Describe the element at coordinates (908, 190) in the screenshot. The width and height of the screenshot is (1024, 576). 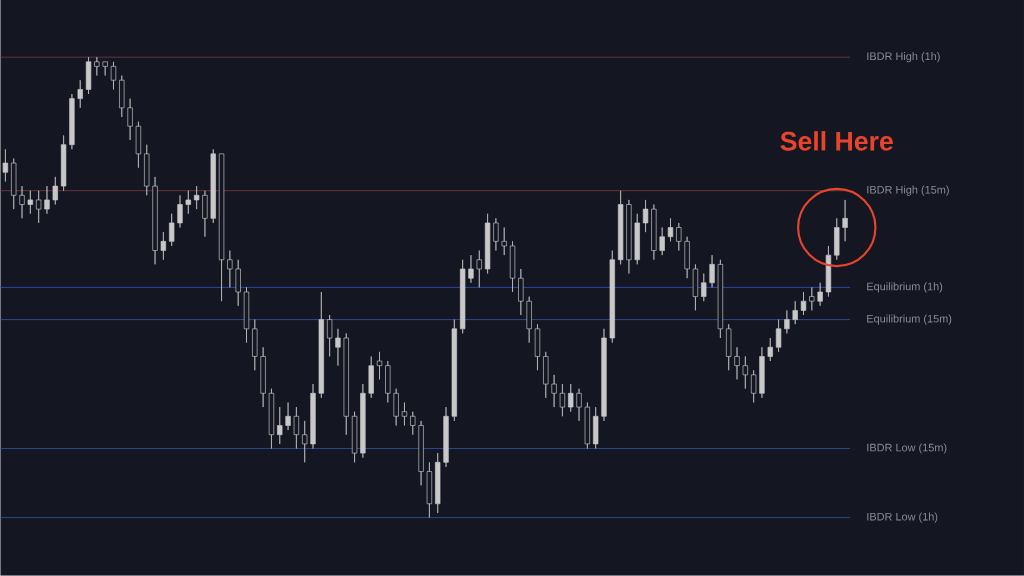
I see `ref-line-label: IBDR High (15m)` at that location.